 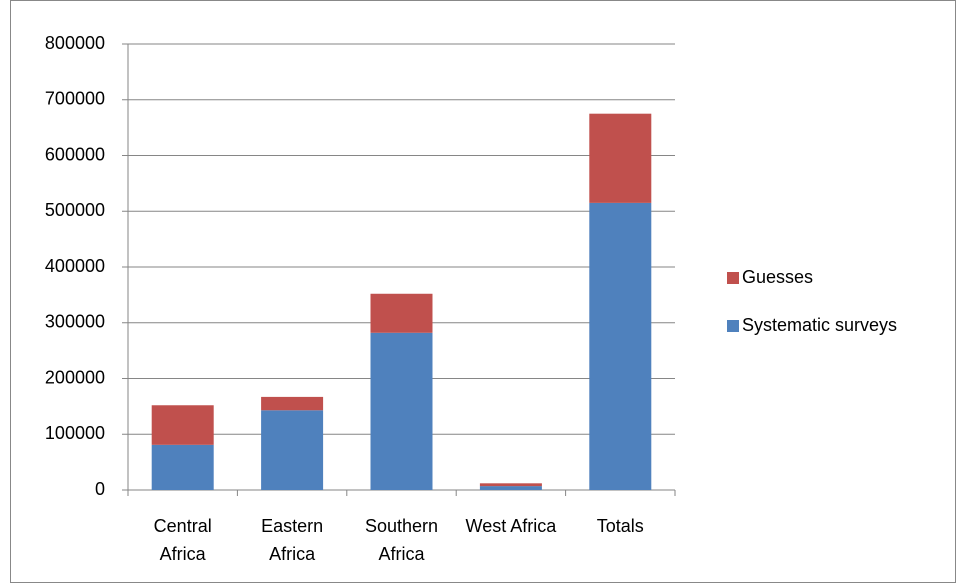 What do you see at coordinates (511, 526) in the screenshot?
I see `x-tick-label: West Africa` at bounding box center [511, 526].